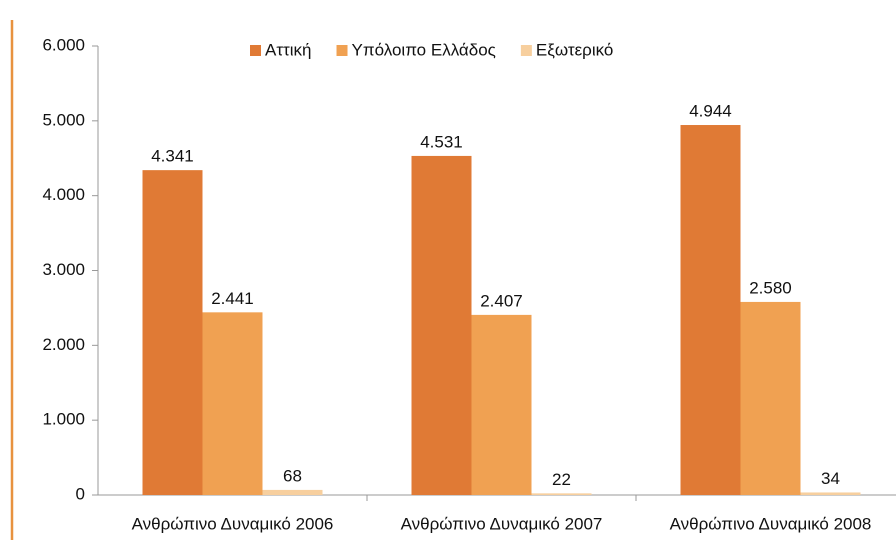 This screenshot has height=552, width=896. What do you see at coordinates (63, 44) in the screenshot?
I see `y-tick-label: 6.000` at bounding box center [63, 44].